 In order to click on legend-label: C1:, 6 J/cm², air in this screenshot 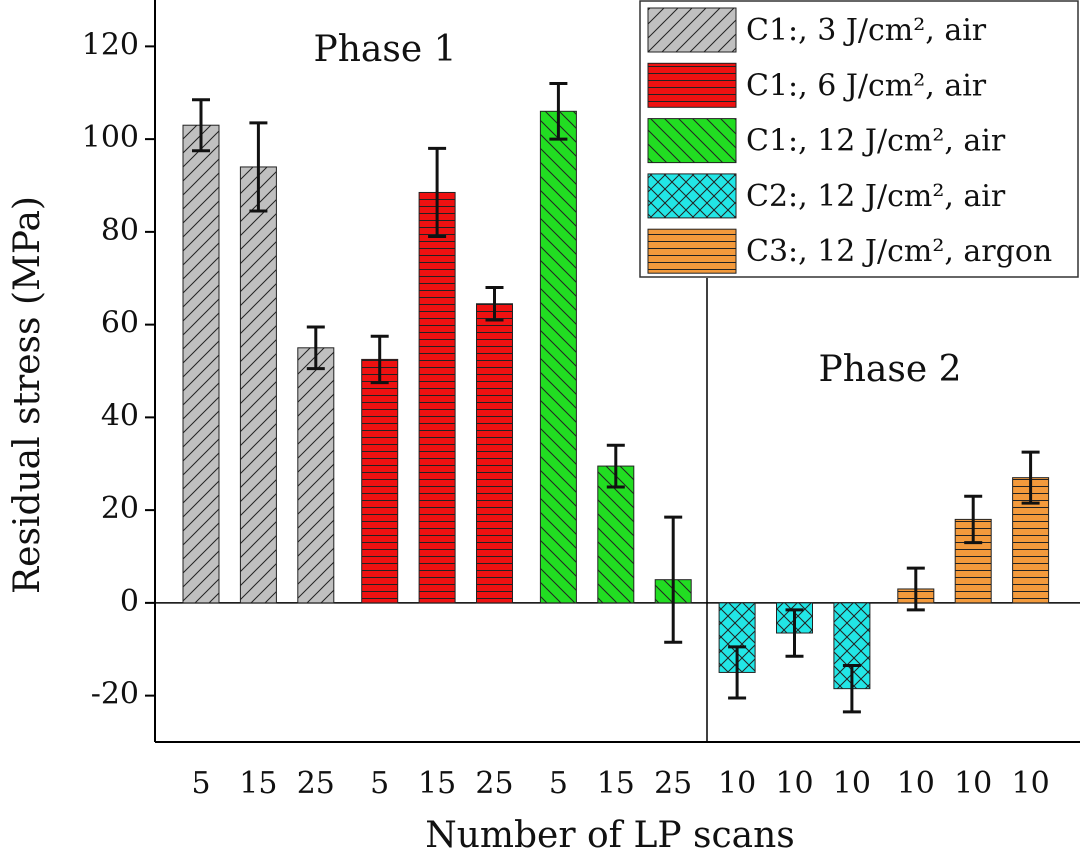, I will do `click(866, 85)`.